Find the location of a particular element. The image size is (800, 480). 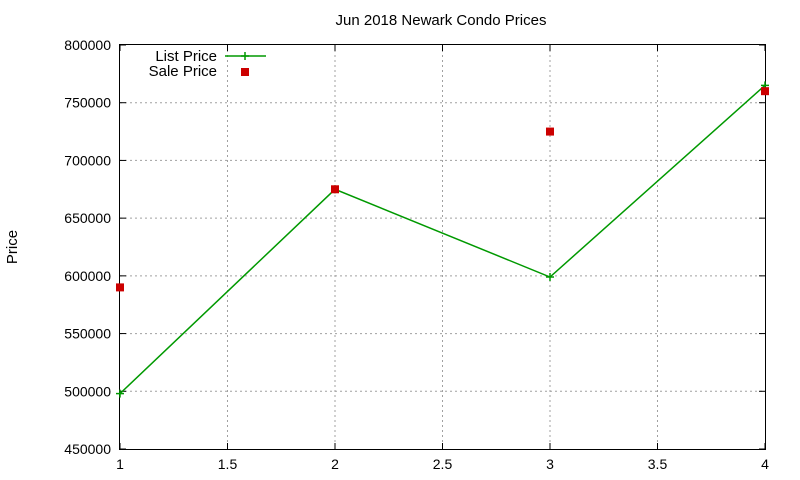

y-tick-label: 650000 is located at coordinates (87, 218).